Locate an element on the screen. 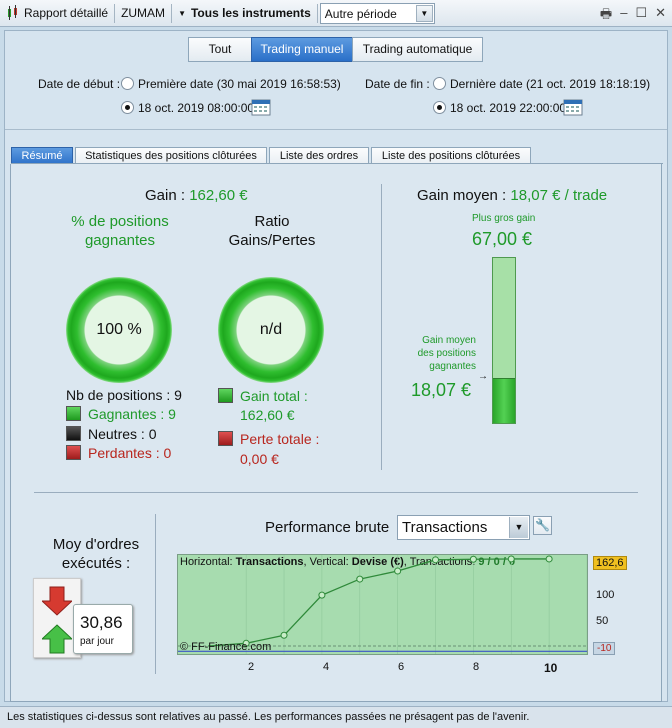  end-custom-value: 18 oct. 2019 22:00:00 is located at coordinates (508, 108).